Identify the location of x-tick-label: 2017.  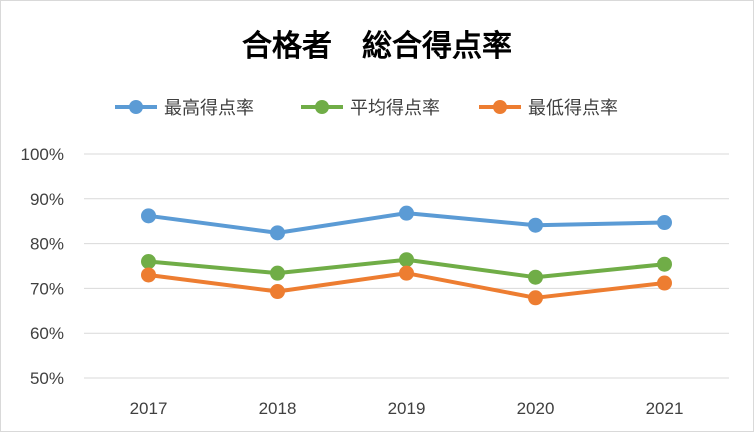
(149, 408).